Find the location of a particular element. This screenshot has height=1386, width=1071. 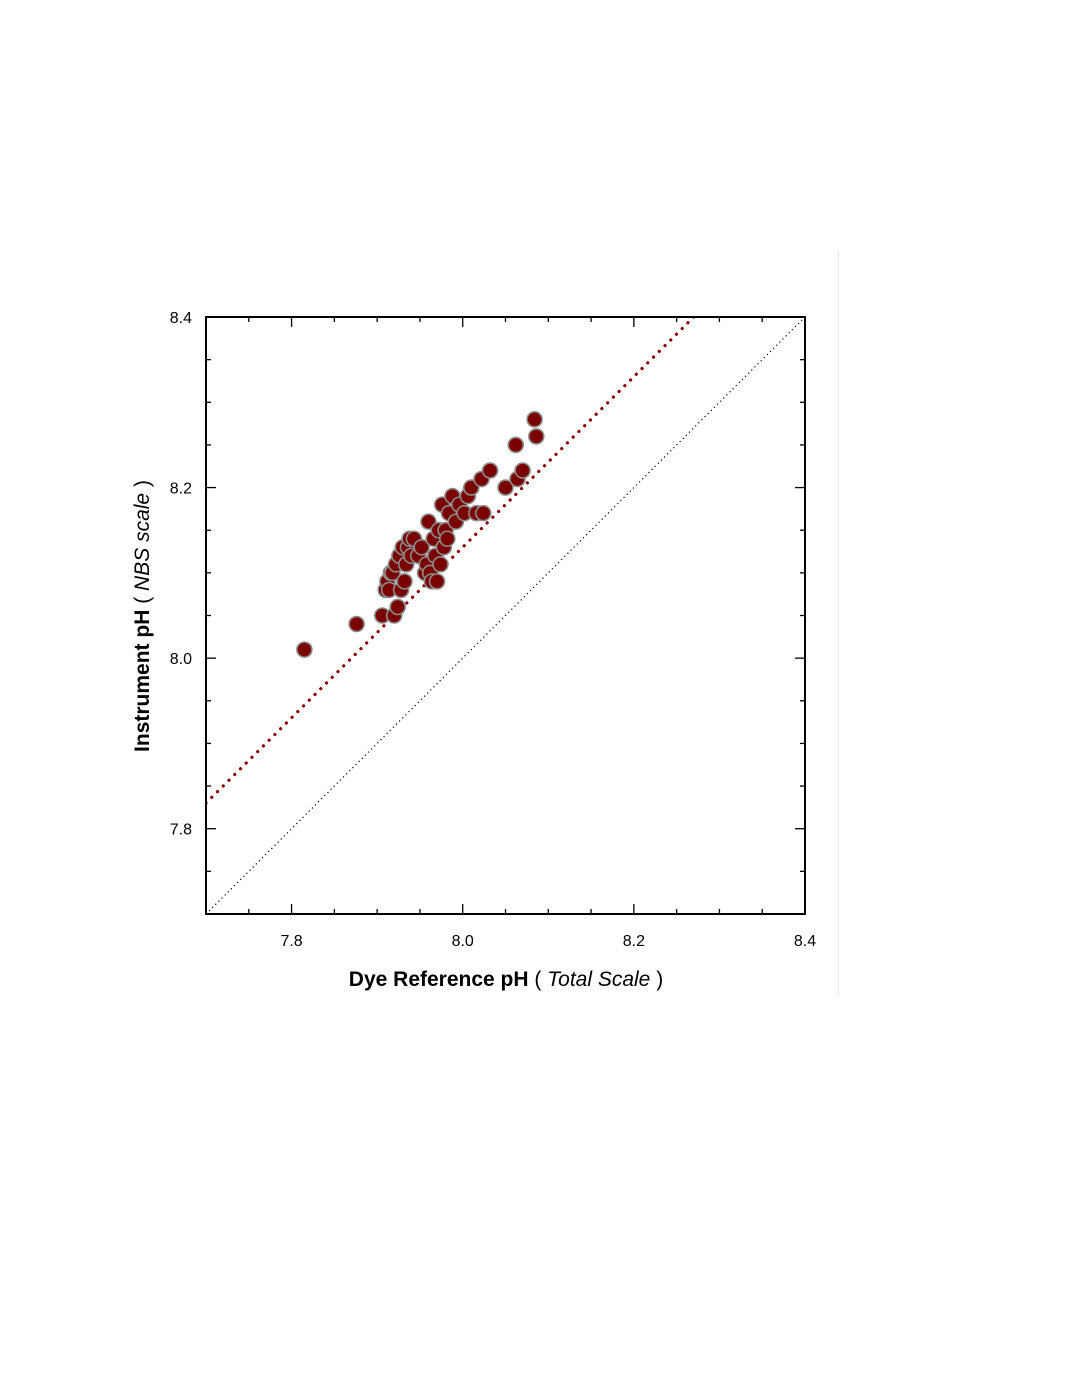

x-axis-title: Dye Reference pH ( Total Scale ) is located at coordinates (506, 979).